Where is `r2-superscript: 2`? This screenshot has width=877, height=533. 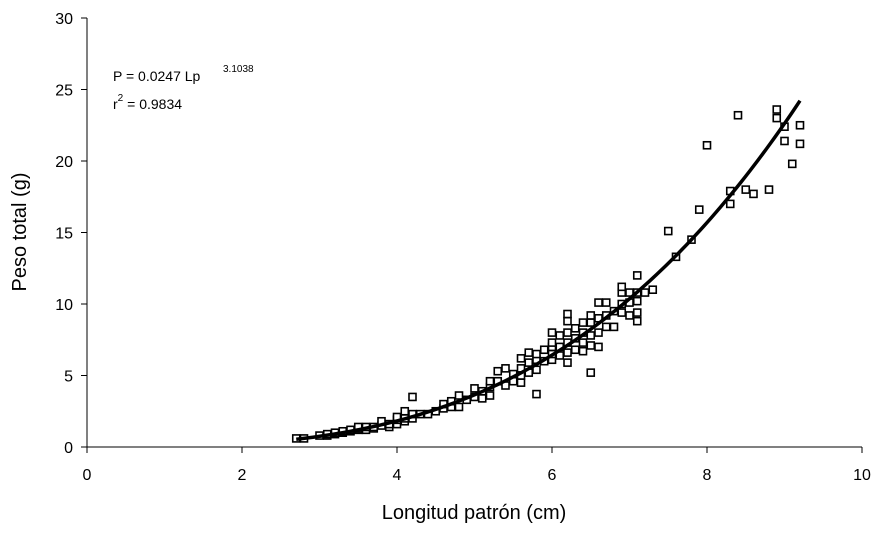
r2-superscript: 2 is located at coordinates (121, 98).